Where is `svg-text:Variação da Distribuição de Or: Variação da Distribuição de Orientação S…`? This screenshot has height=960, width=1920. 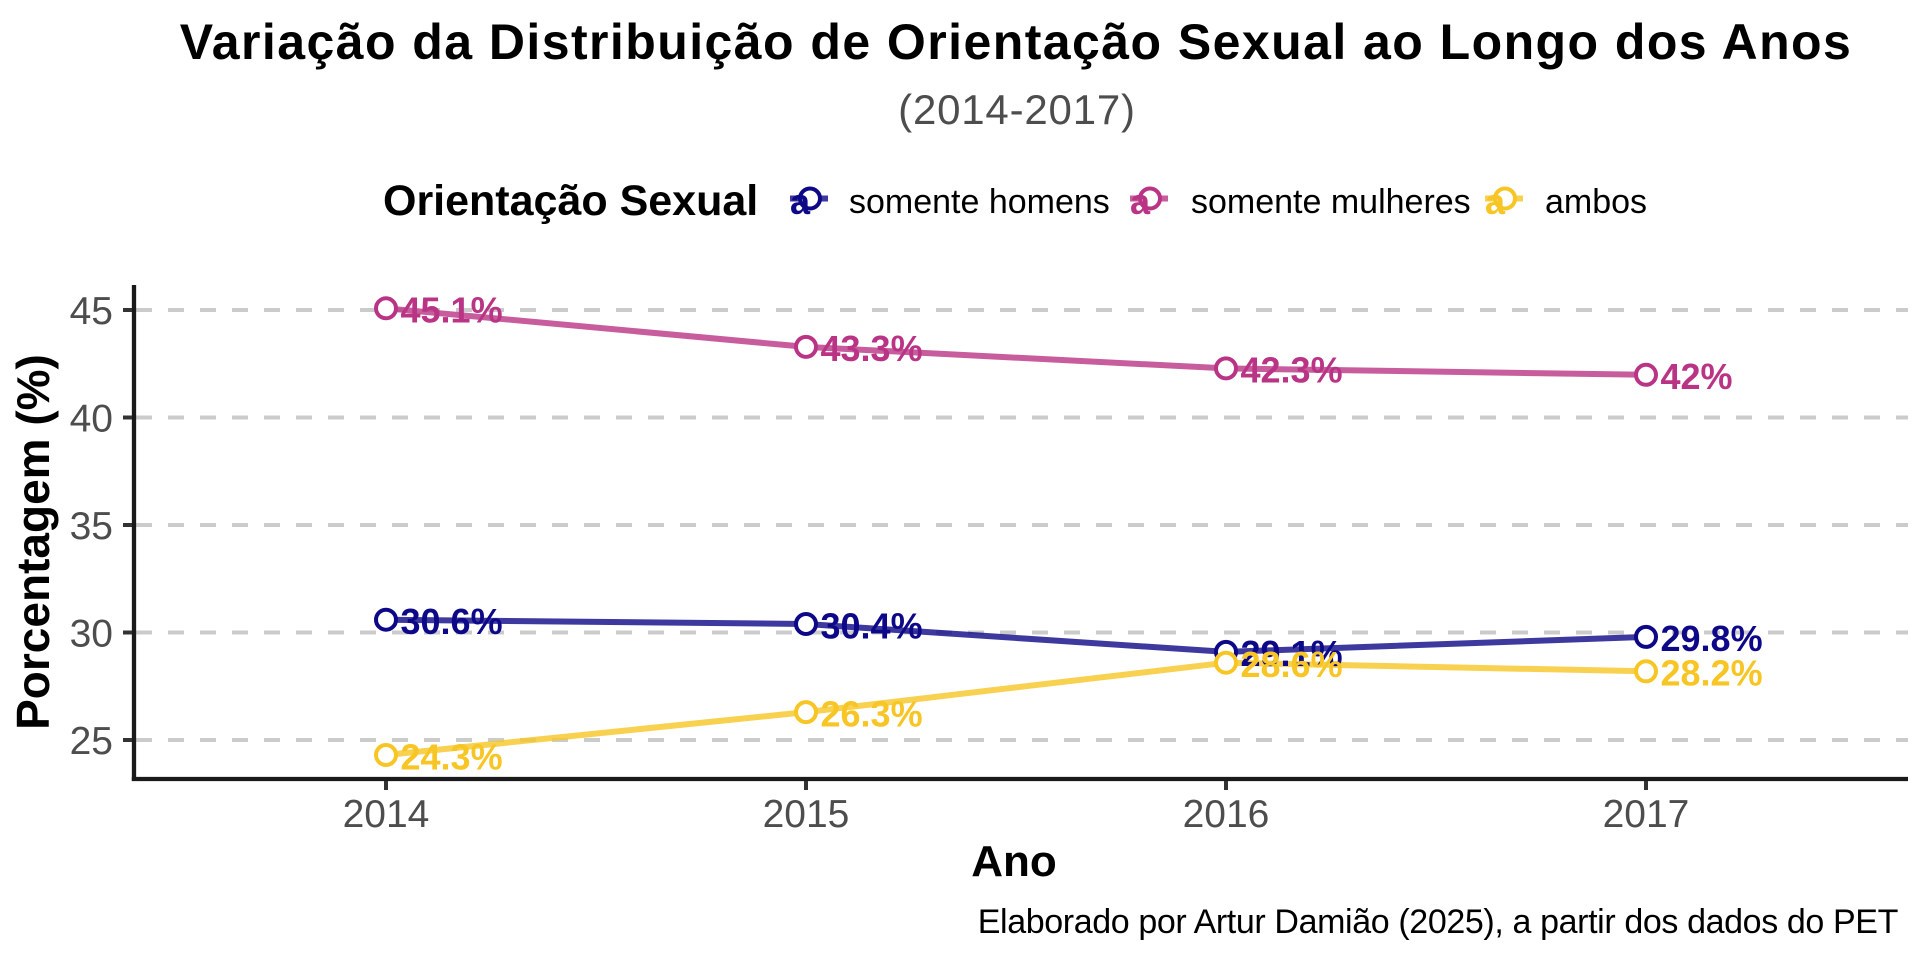 svg-text:Variação da Distribuição de Or: Variação da Distribuição de Orientação S… is located at coordinates (1016, 42).